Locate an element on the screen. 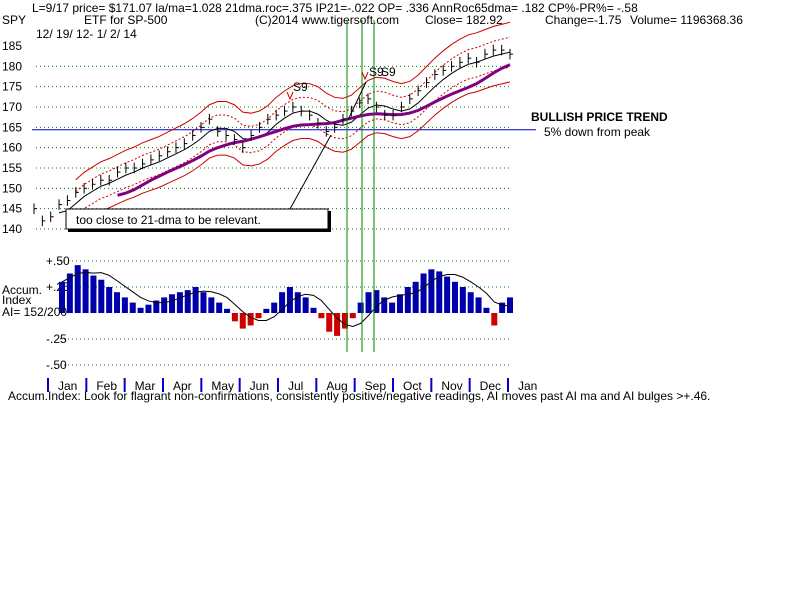  lower-band-inner is located at coordinates (293, 141).